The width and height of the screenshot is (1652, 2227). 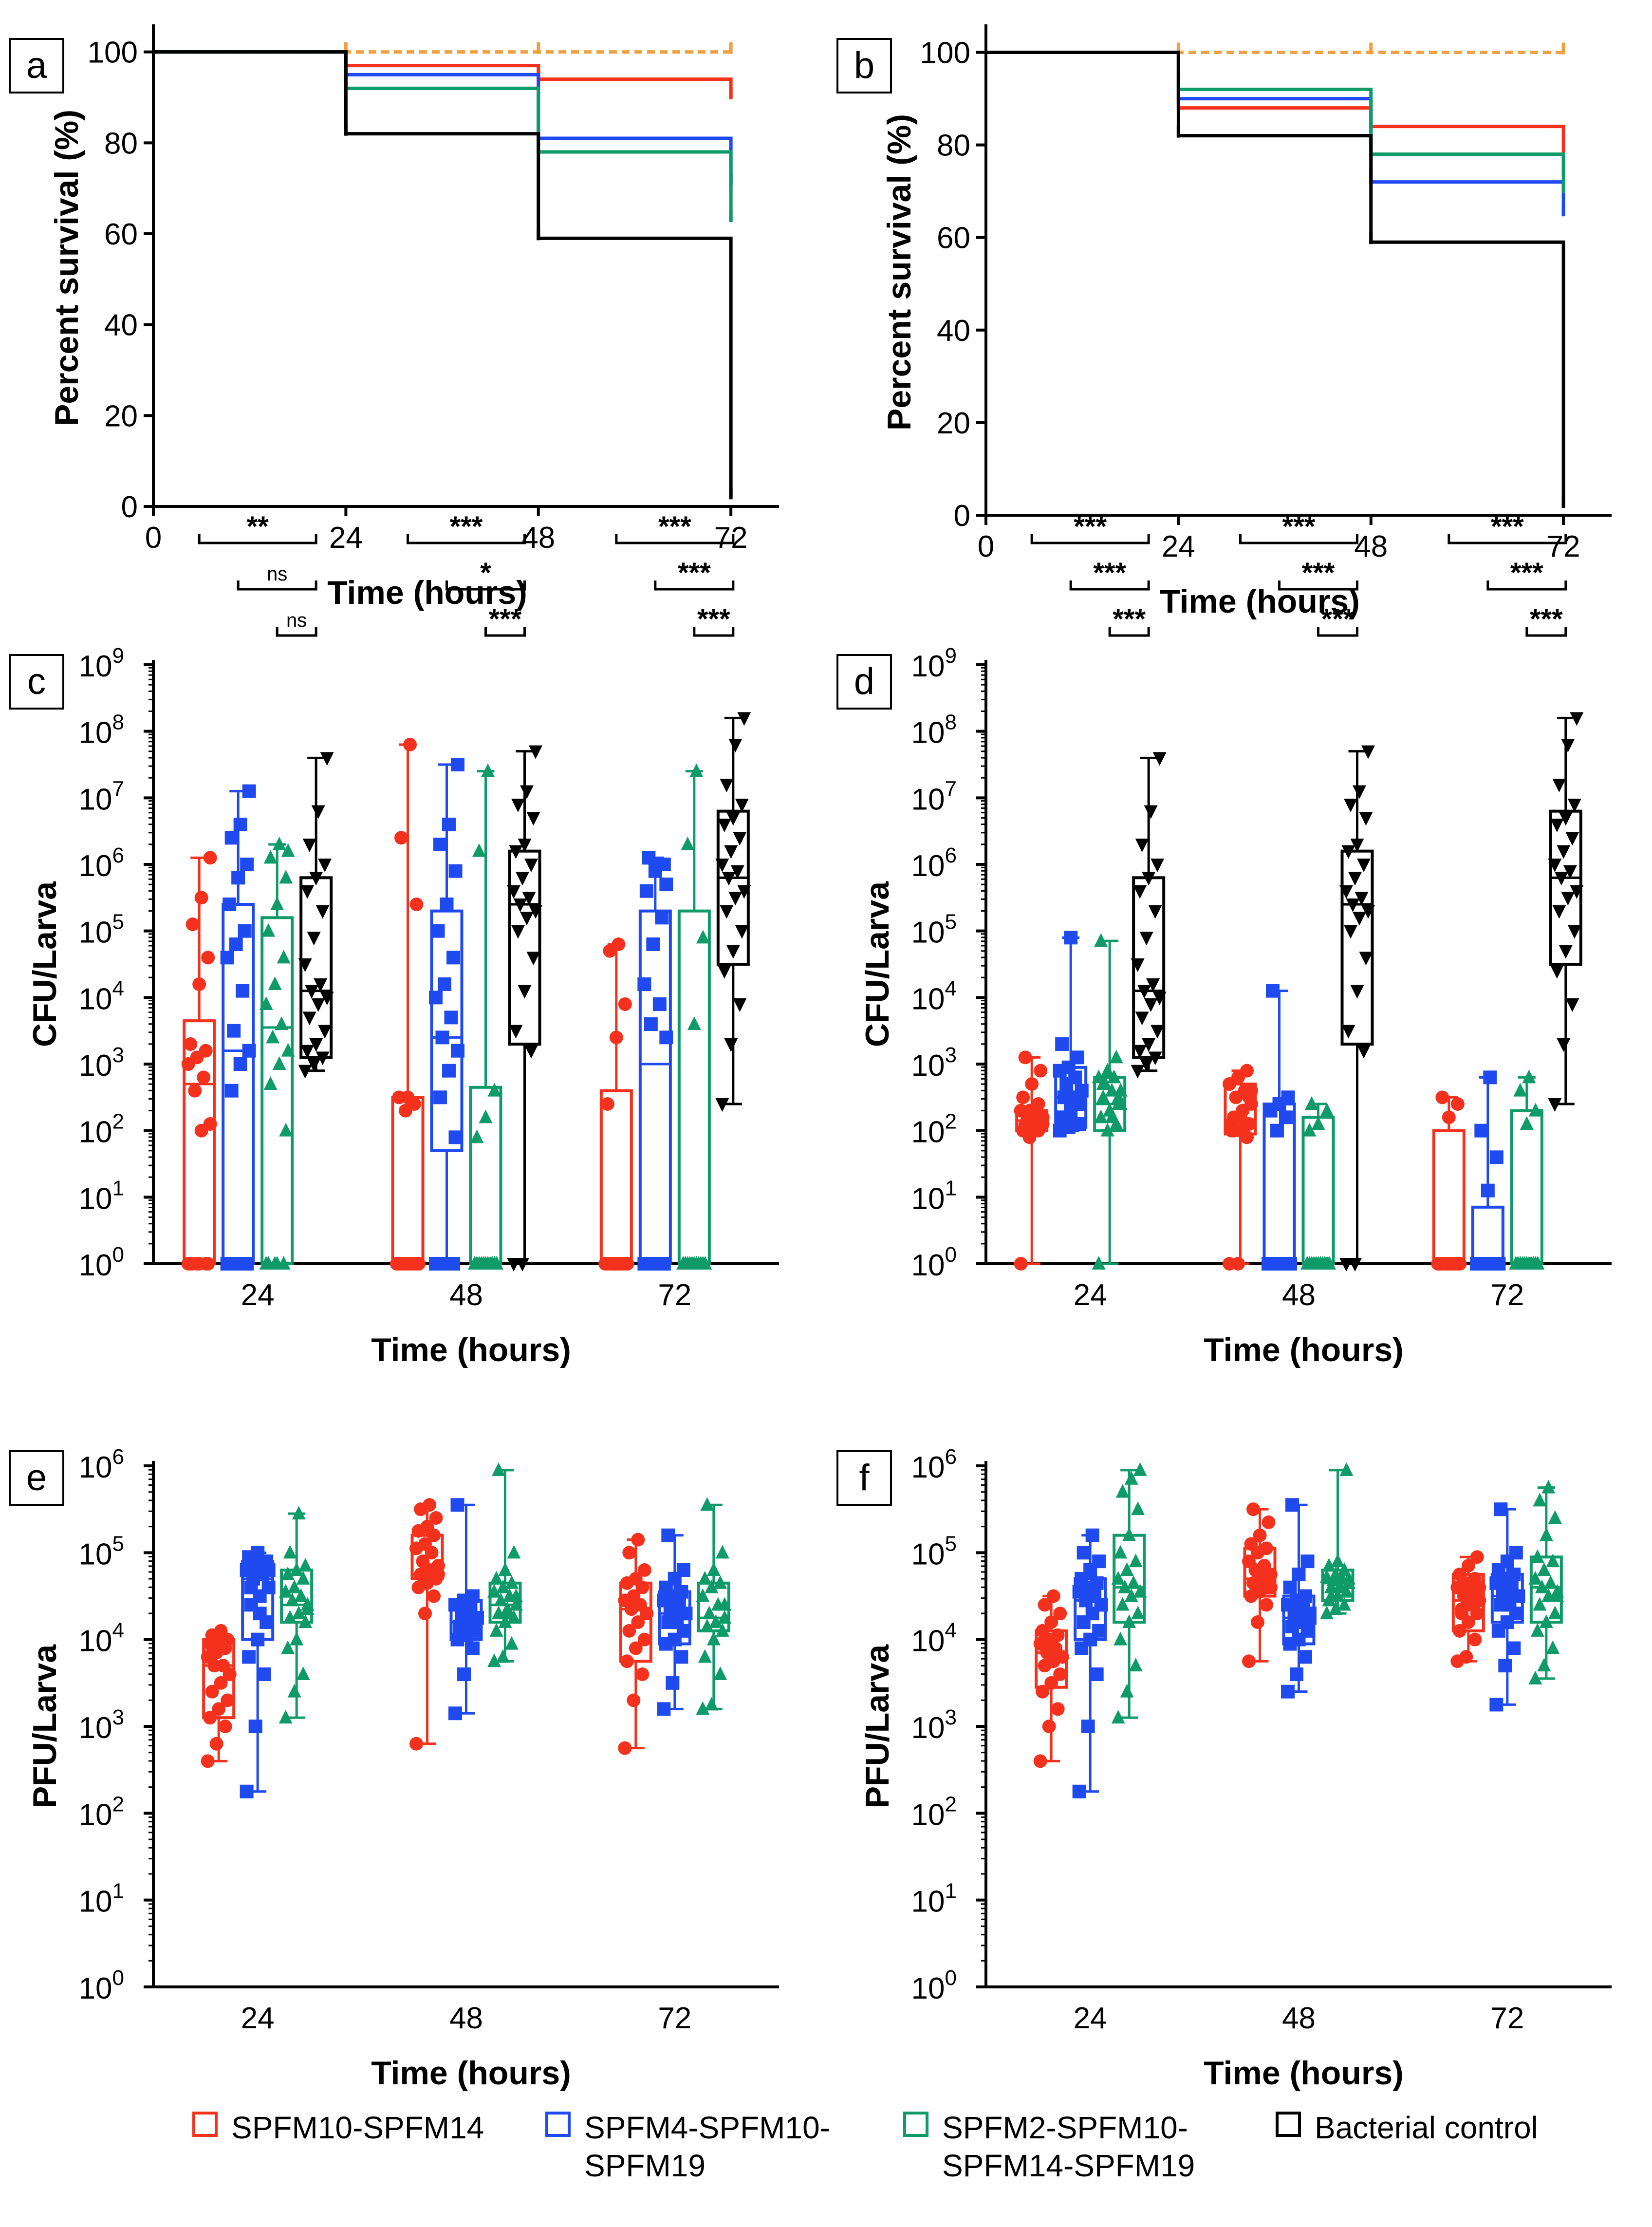 I want to click on y-tick-exponent: 1, so click(x=951, y=1891).